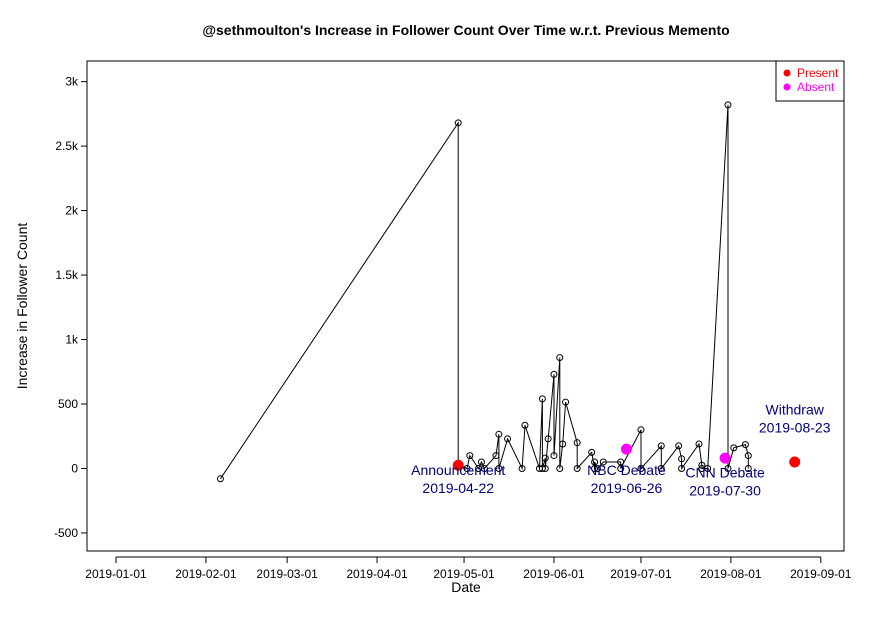 Image resolution: width=875 pixels, height=625 pixels. Describe the element at coordinates (627, 488) in the screenshot. I see `annotation-text: 2019-06-26` at that location.